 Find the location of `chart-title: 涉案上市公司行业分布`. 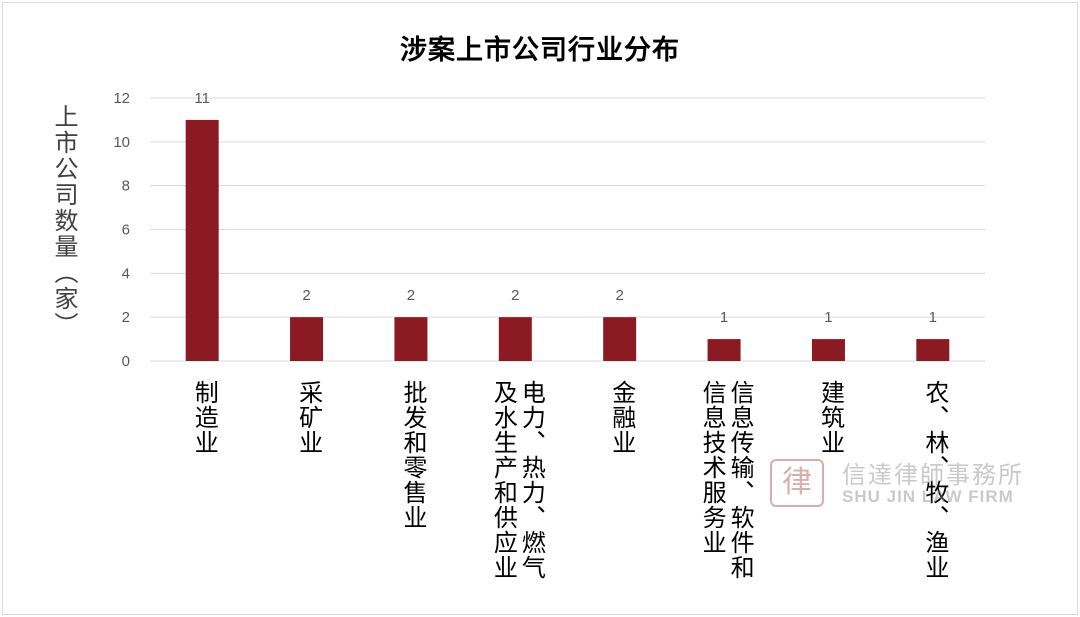

chart-title: 涉案上市公司行业分布 is located at coordinates (540, 50).